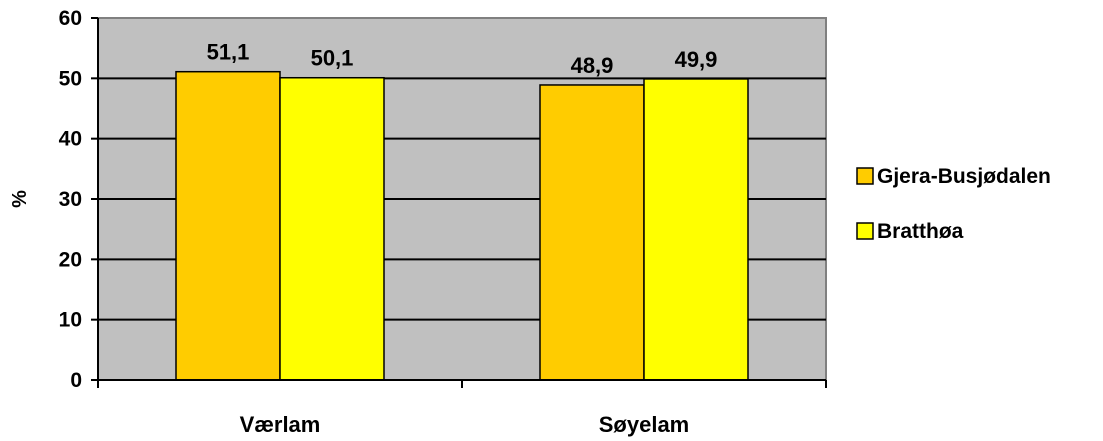 The image size is (1103, 441). What do you see at coordinates (696, 59) in the screenshot?
I see `data-label: 49,9` at bounding box center [696, 59].